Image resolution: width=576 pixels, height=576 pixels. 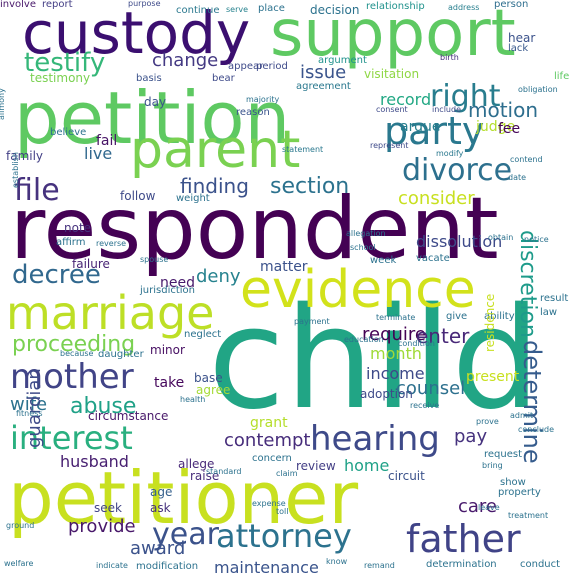 What do you see at coordinates (60, 78) in the screenshot?
I see `word-testimony: testimony` at bounding box center [60, 78].